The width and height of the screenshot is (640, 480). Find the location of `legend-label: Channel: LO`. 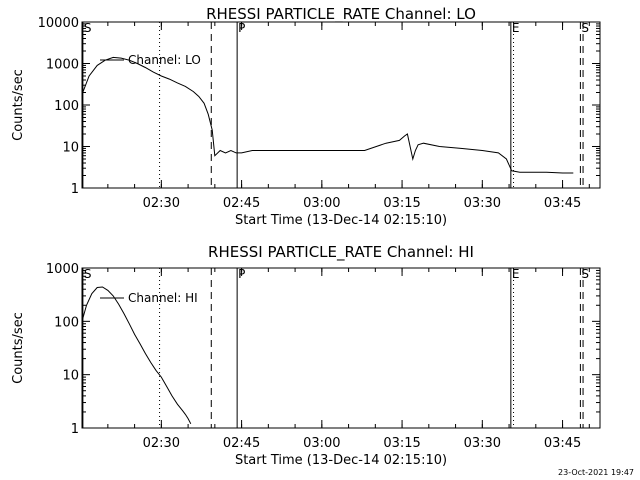

legend-label: Channel: LO is located at coordinates (164, 60).